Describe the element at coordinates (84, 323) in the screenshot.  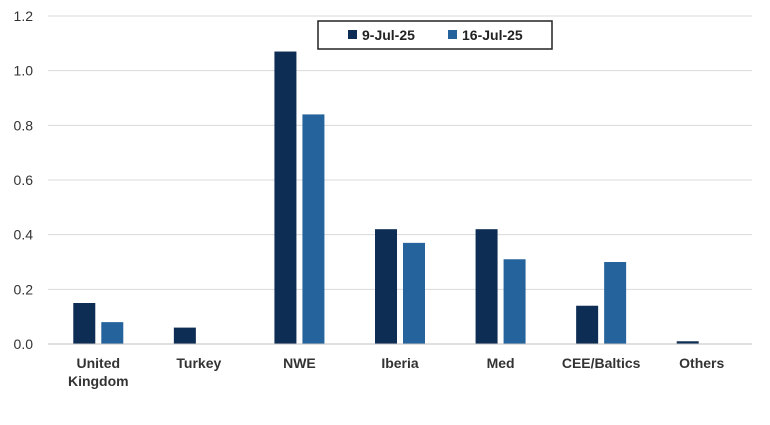
I see `bar-9-jul-25-united-kingdom` at that location.